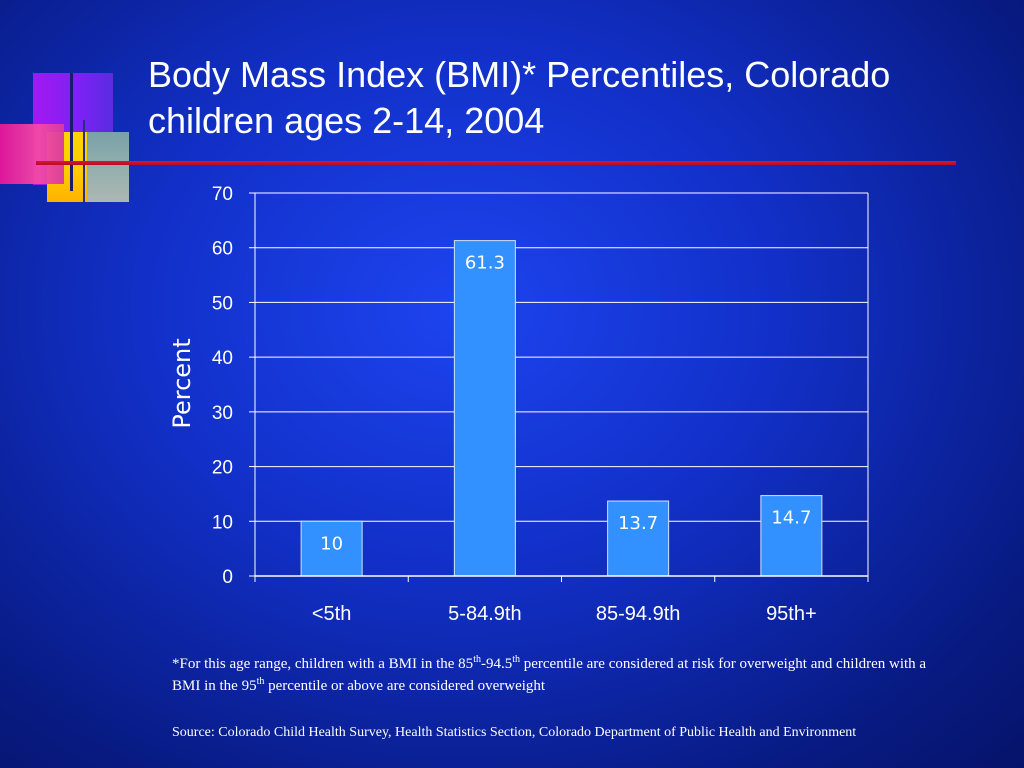 The image size is (1024, 768). I want to click on y-tick-label: 40, so click(222, 358).